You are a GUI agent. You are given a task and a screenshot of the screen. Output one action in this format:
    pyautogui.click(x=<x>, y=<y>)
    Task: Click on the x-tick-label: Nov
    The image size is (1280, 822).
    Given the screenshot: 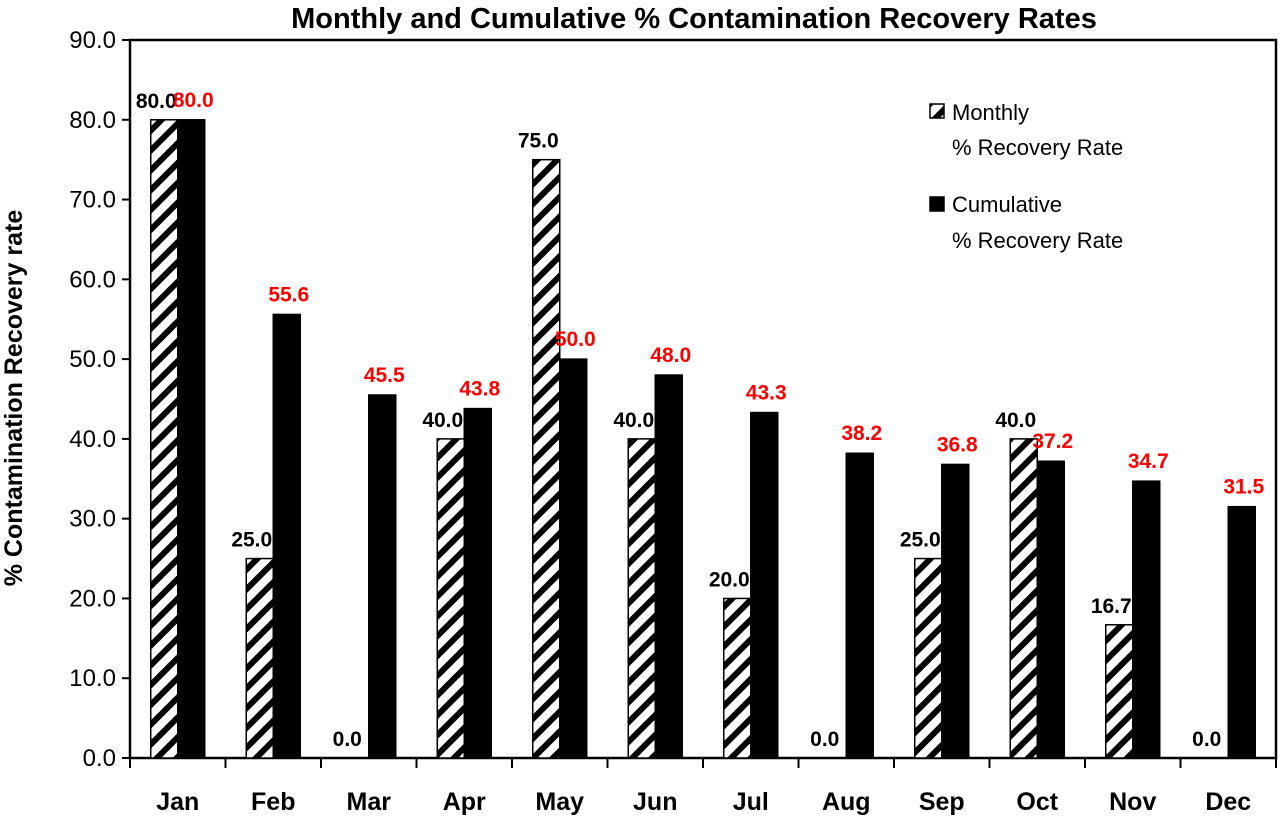 What is the action you would take?
    pyautogui.click(x=1132, y=802)
    